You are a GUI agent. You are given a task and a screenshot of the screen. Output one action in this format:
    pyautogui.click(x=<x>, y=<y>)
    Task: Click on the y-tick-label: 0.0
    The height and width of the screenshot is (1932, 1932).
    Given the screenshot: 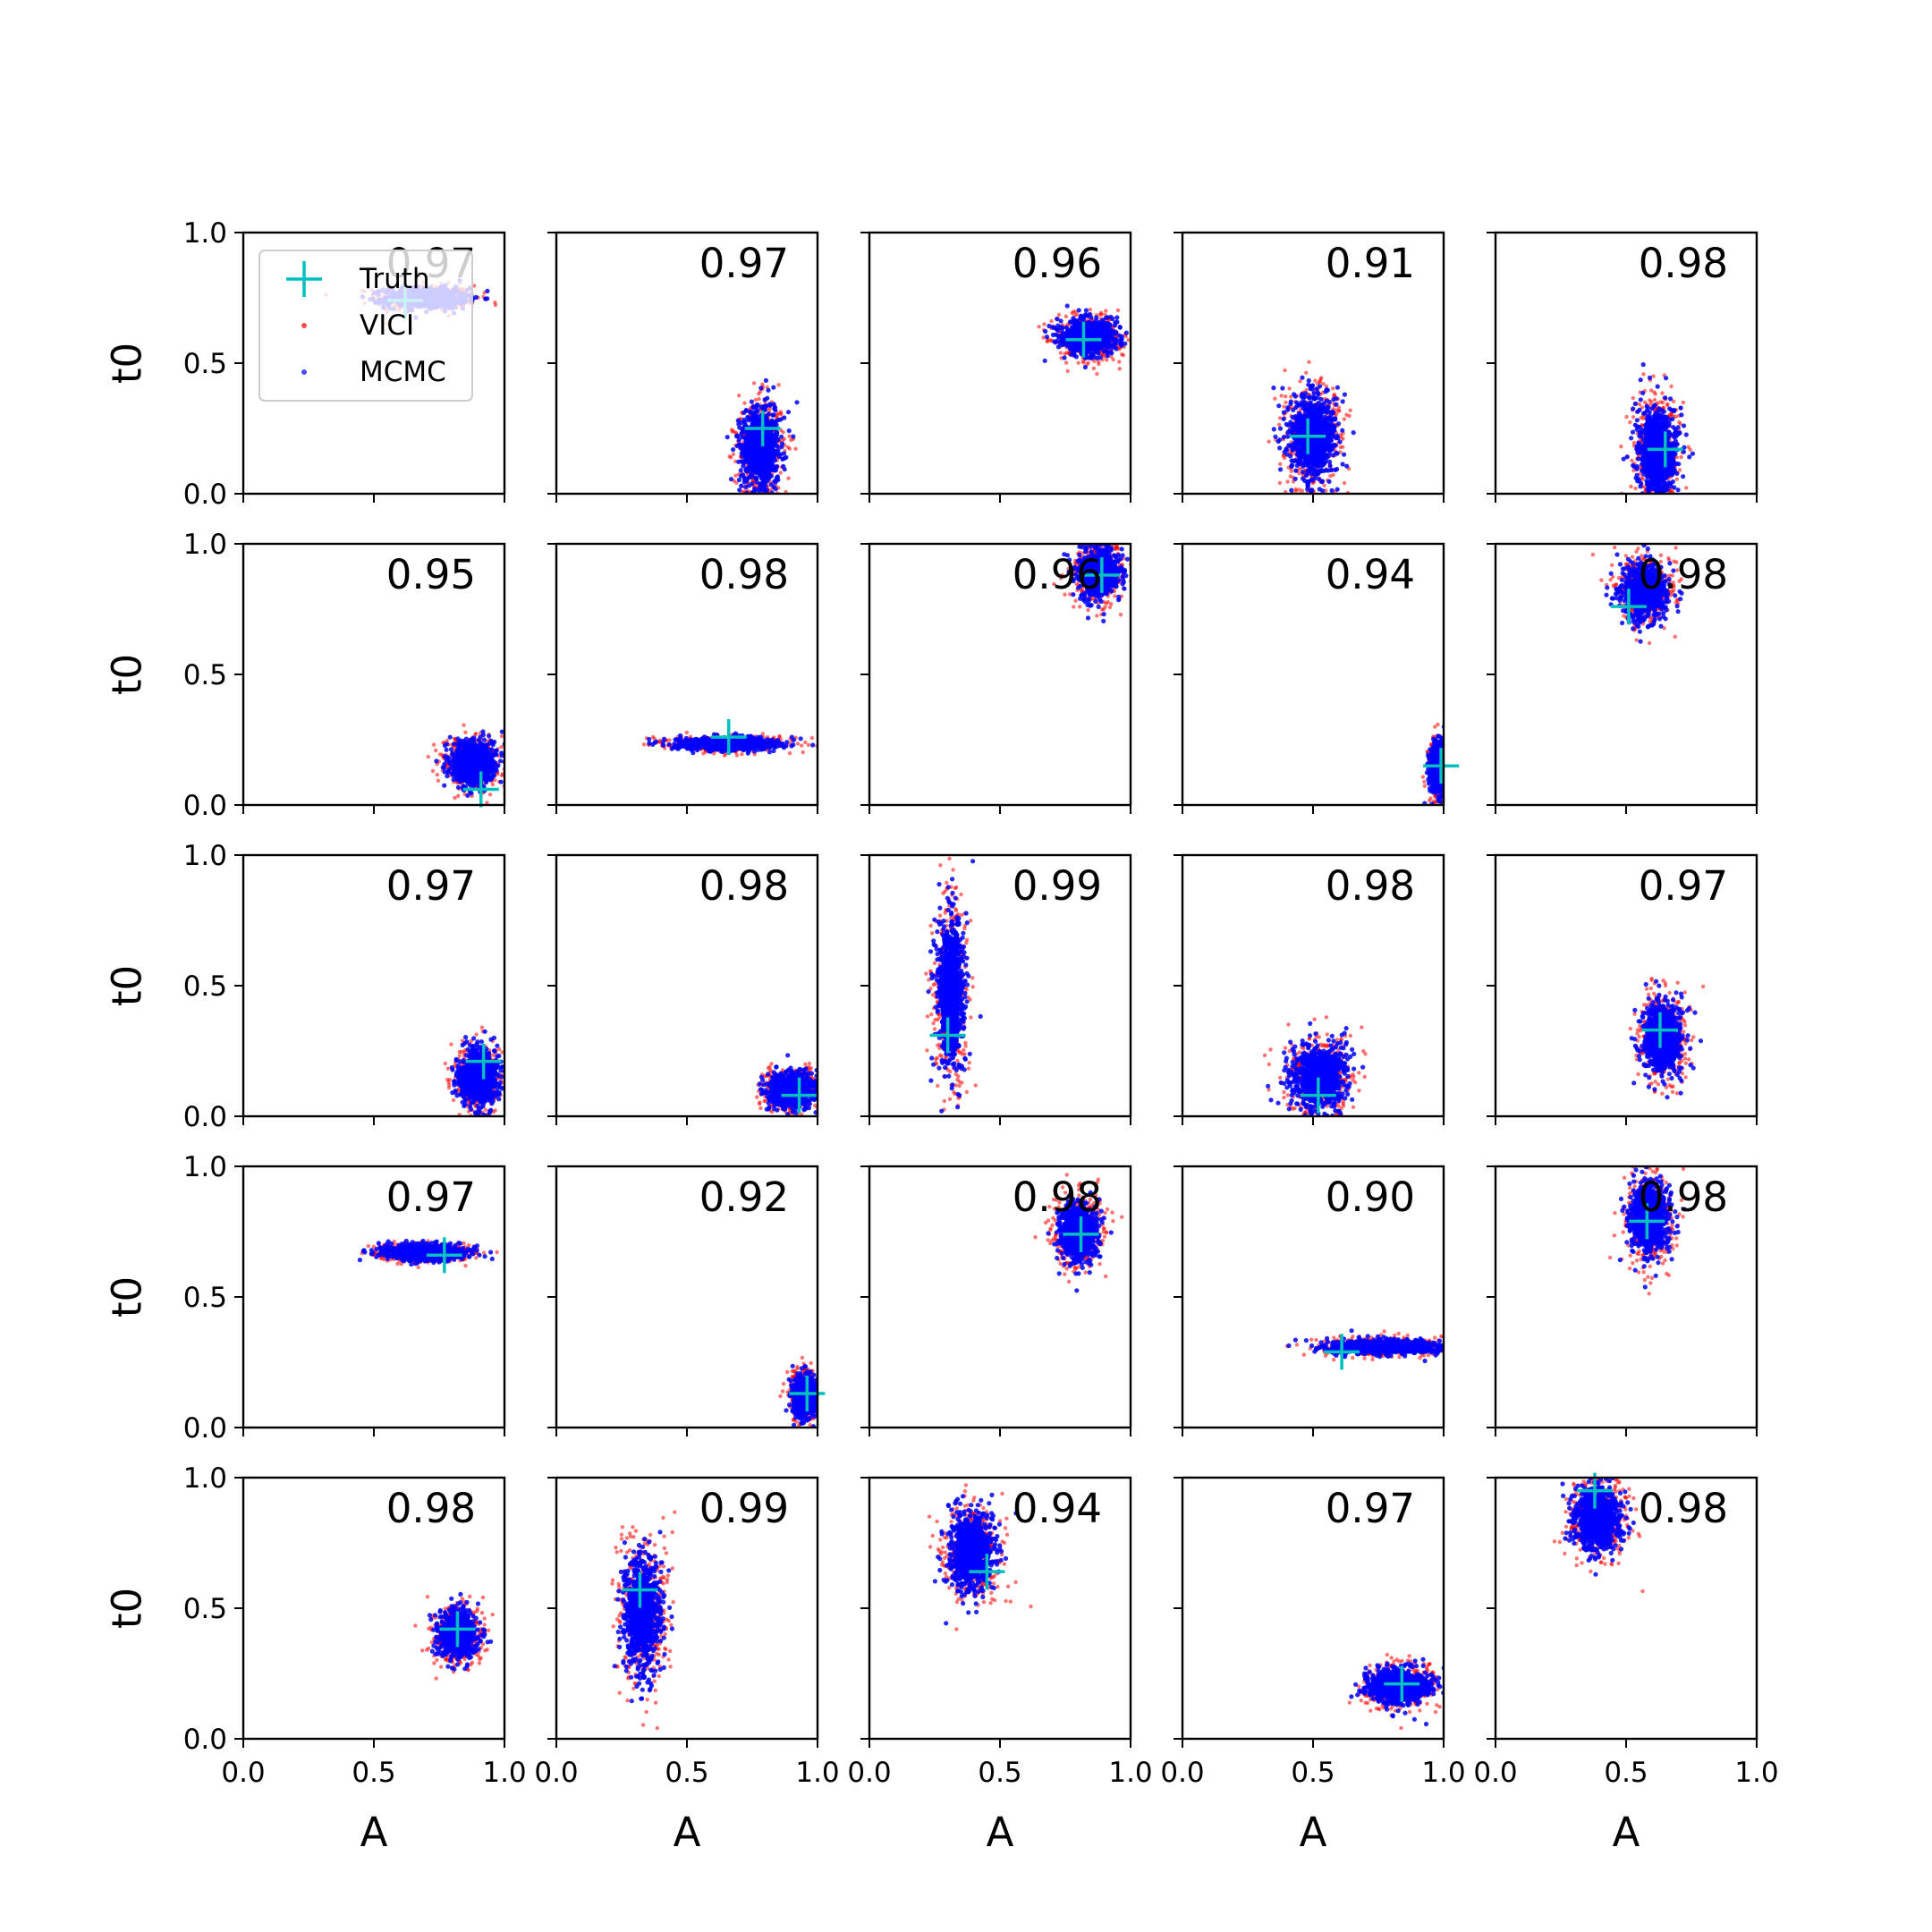 What is the action you would take?
    pyautogui.click(x=205, y=495)
    